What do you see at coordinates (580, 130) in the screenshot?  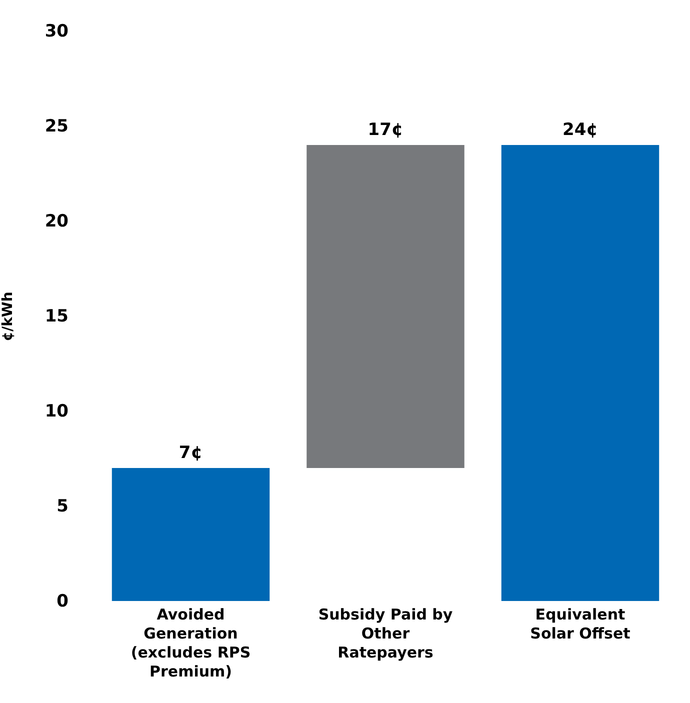 I see `data-label: 24¢` at bounding box center [580, 130].